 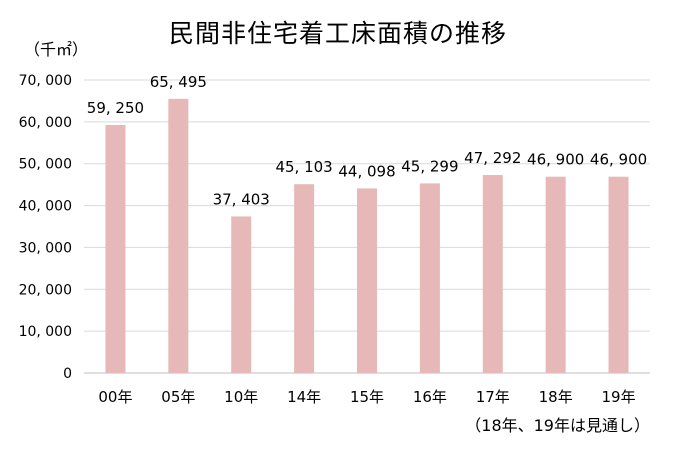 I want to click on y-tick-label: 60, 000, so click(x=45, y=123).